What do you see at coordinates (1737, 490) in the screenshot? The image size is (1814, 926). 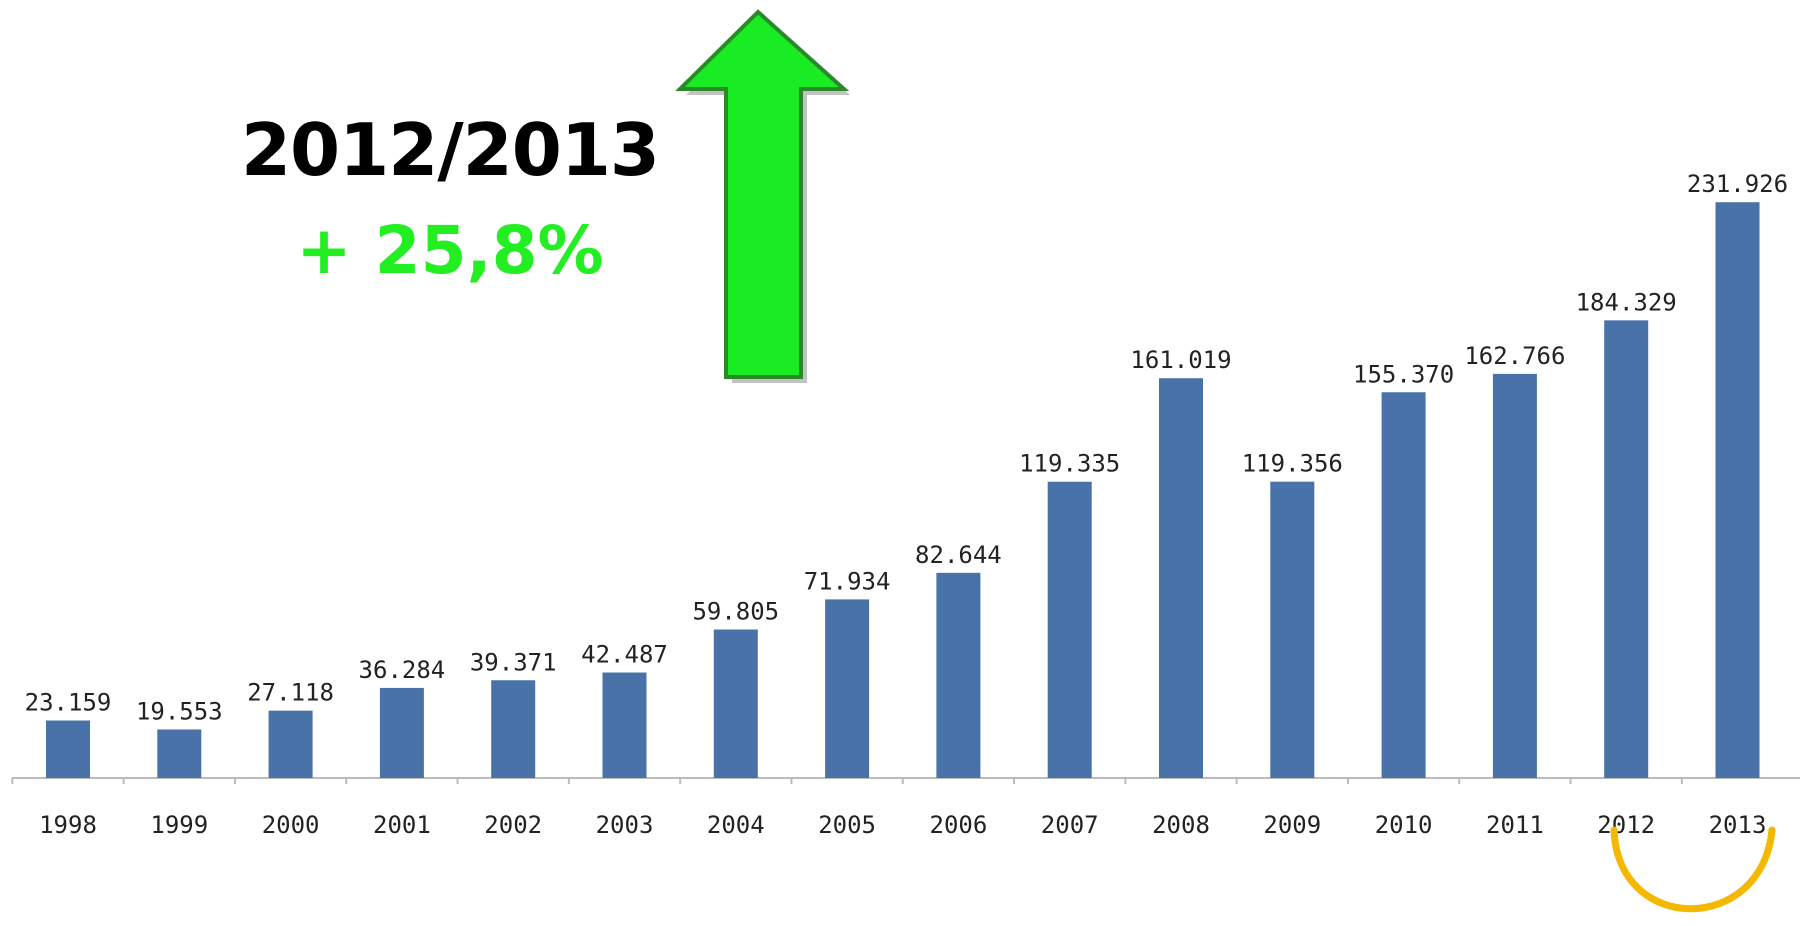 I see `bar-2013` at bounding box center [1737, 490].